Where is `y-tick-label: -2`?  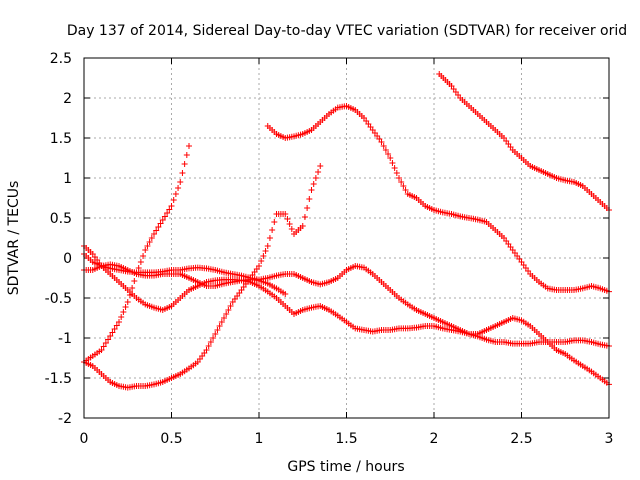
y-tick-label: -2 is located at coordinates (65, 419).